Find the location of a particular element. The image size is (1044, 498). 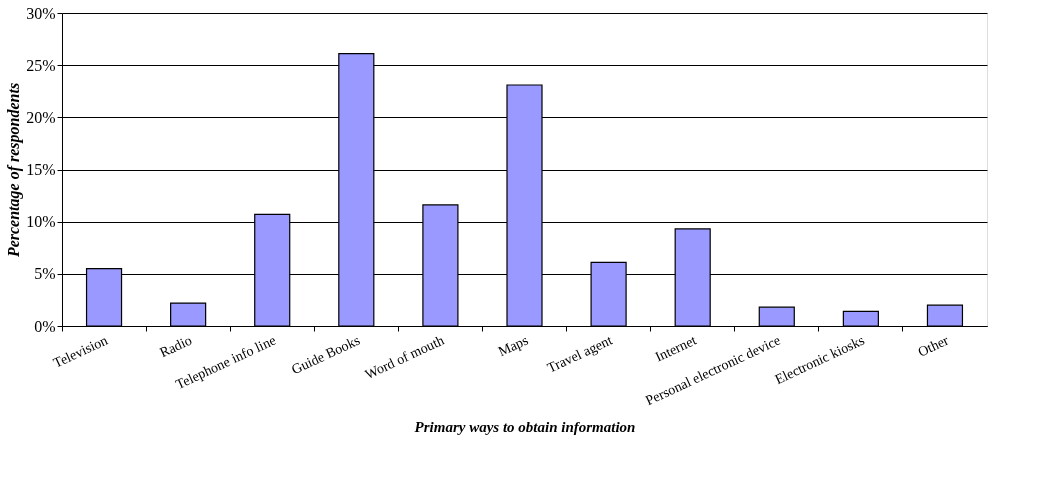

x-tick-label: Maps is located at coordinates (513, 346).